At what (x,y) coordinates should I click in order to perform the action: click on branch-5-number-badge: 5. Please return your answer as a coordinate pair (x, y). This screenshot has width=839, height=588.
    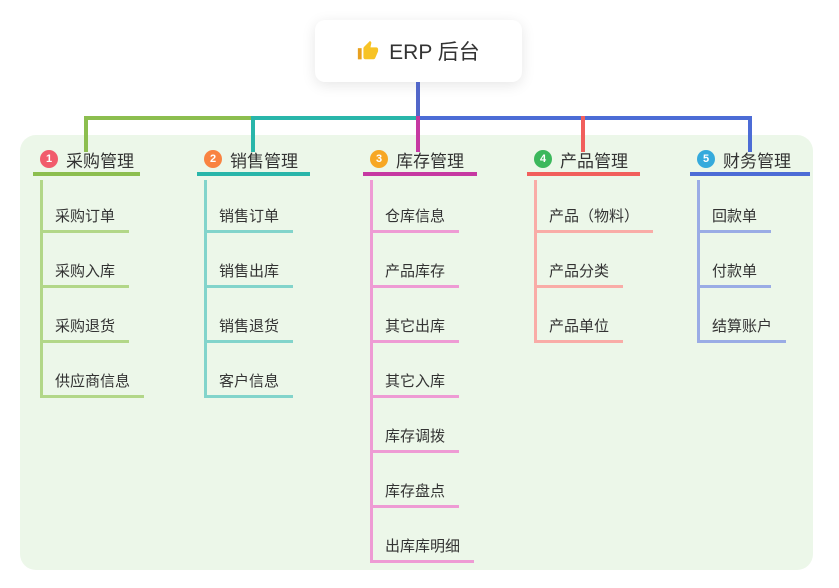
    Looking at the image, I should click on (706, 159).